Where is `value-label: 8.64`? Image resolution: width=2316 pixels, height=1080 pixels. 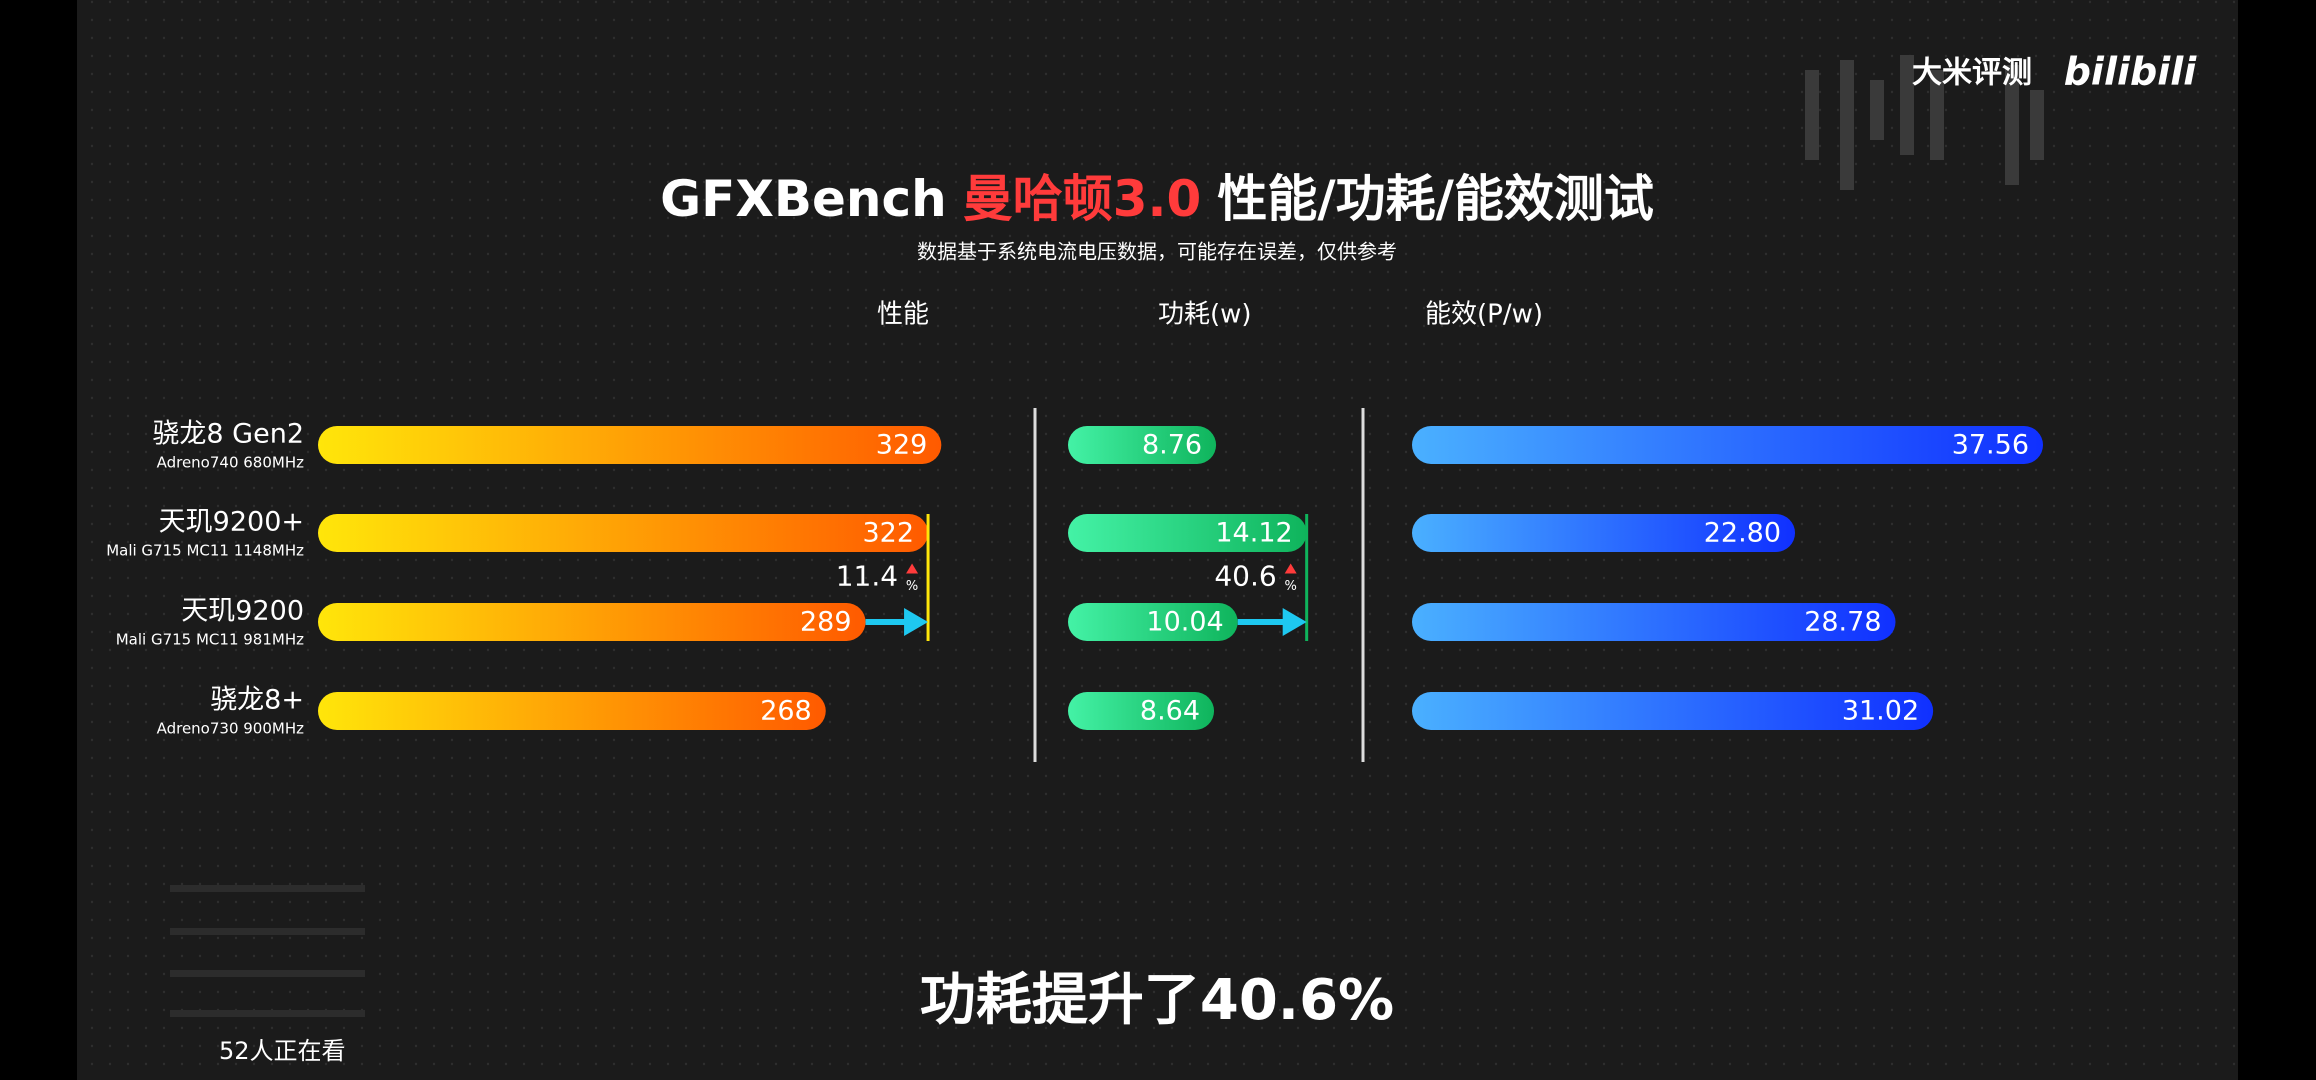 value-label: 8.64 is located at coordinates (1170, 711).